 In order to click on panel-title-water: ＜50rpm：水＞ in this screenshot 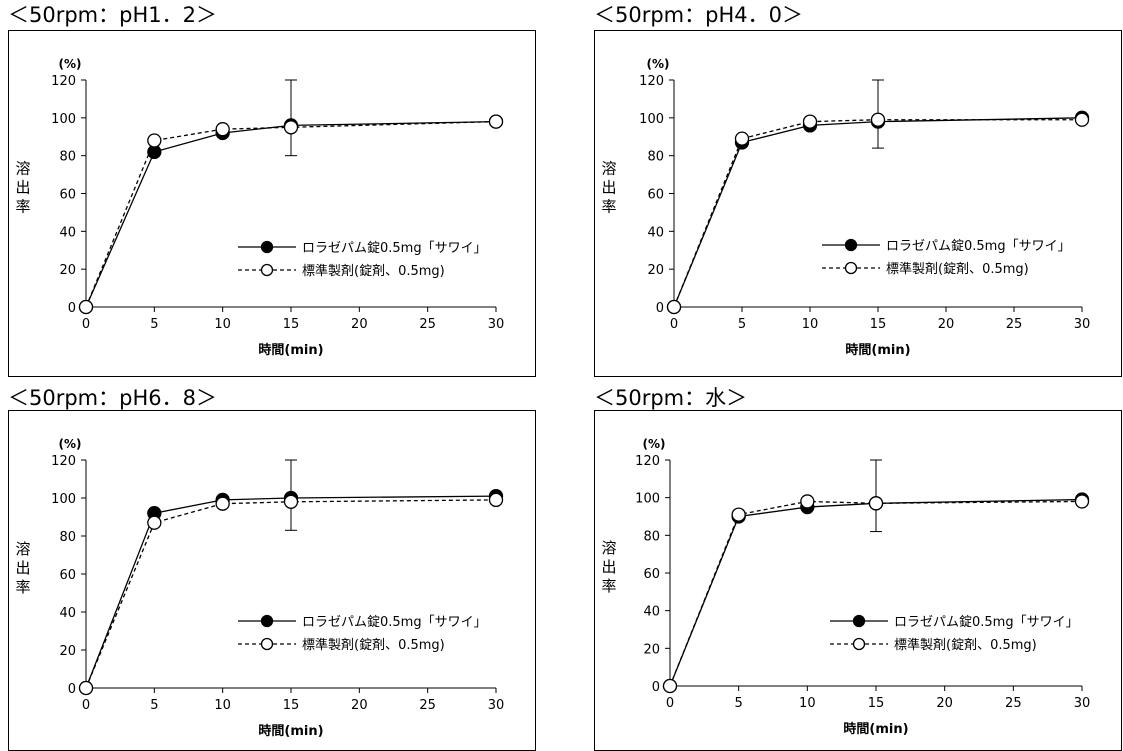, I will do `click(671, 398)`.